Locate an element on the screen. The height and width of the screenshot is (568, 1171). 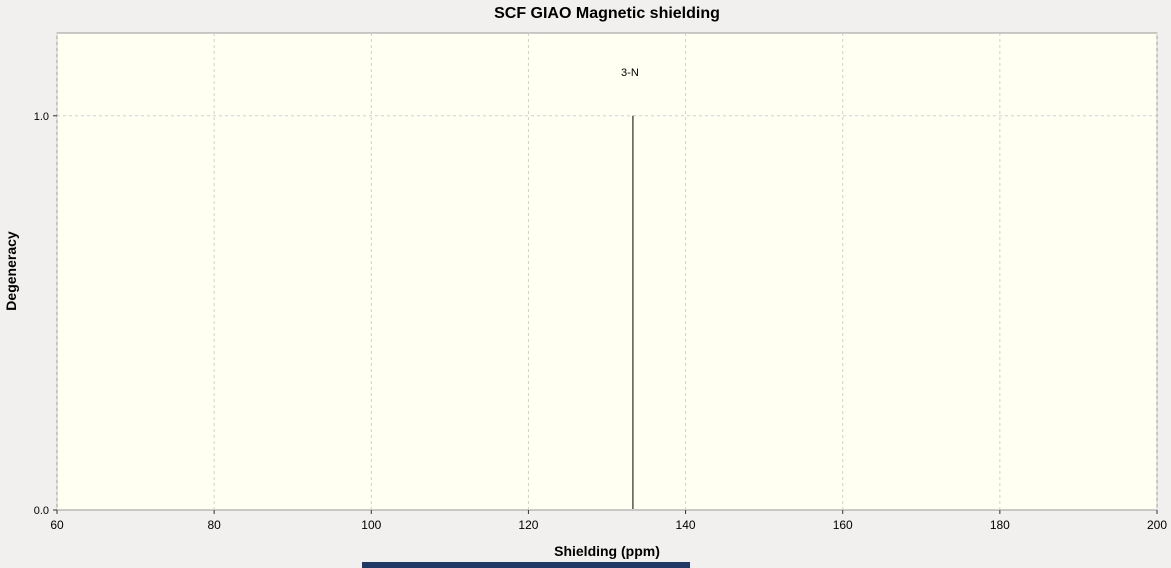
x-tick-label: 80 is located at coordinates (214, 525).